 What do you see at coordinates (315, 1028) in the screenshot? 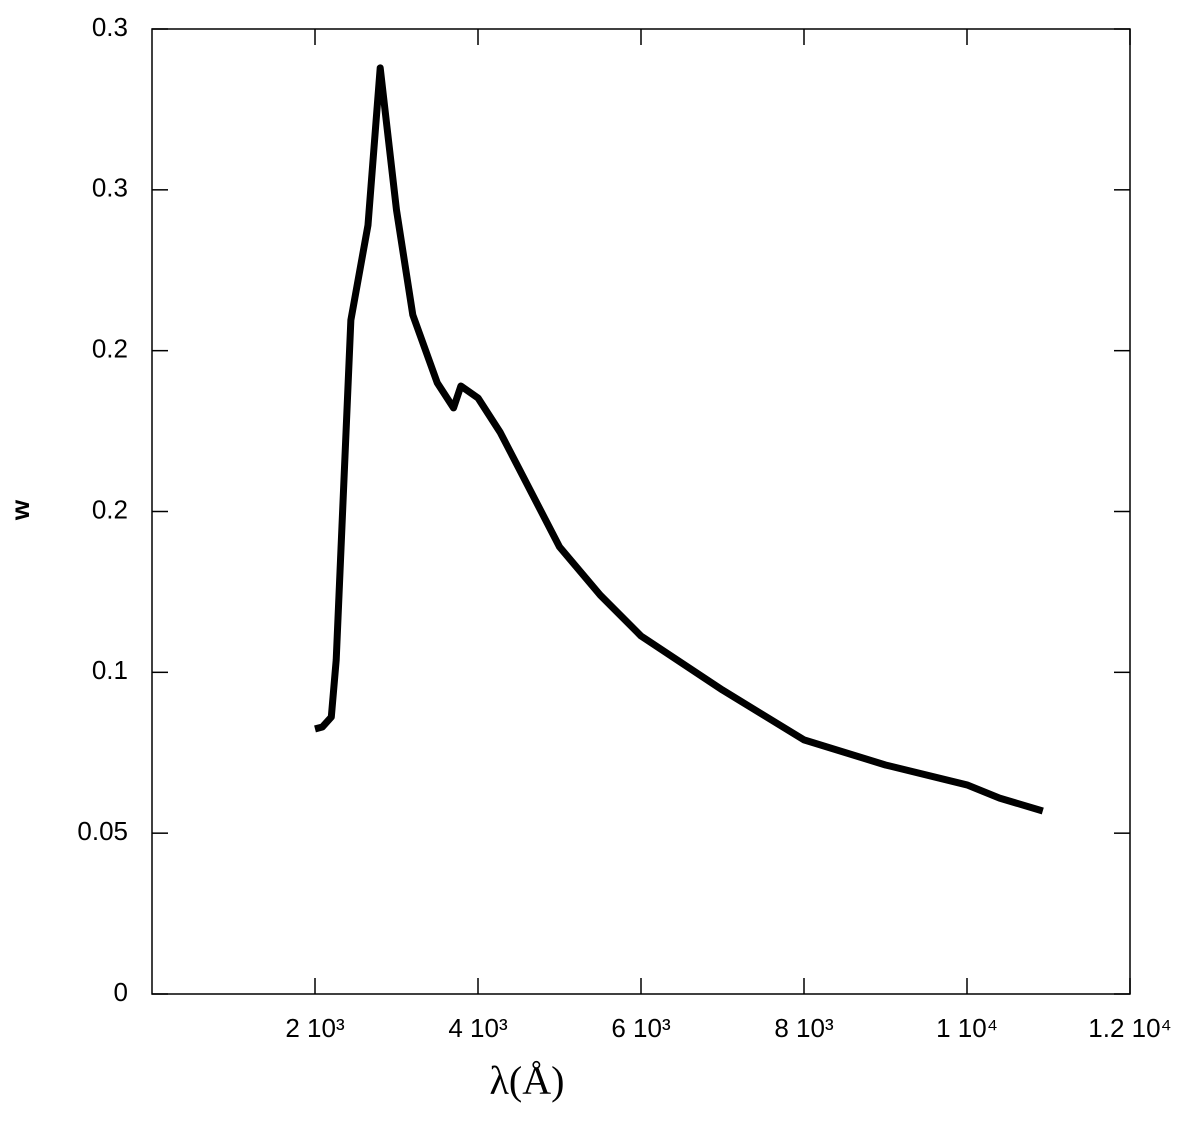
I see `x-tick-label: 2 10³` at bounding box center [315, 1028].